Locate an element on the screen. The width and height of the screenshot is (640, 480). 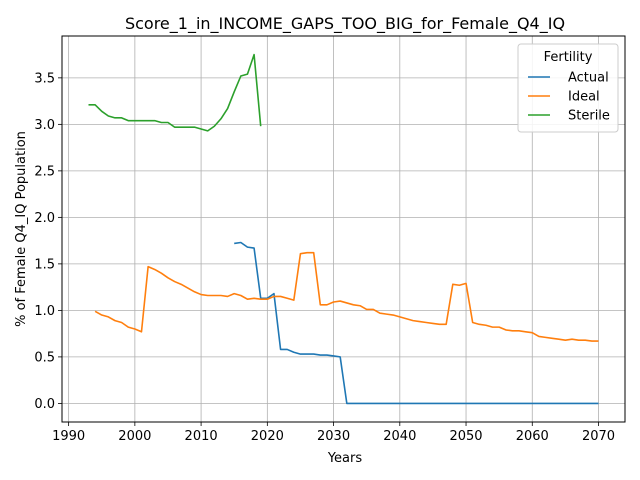
x-tick-label: 2020 is located at coordinates (267, 436).